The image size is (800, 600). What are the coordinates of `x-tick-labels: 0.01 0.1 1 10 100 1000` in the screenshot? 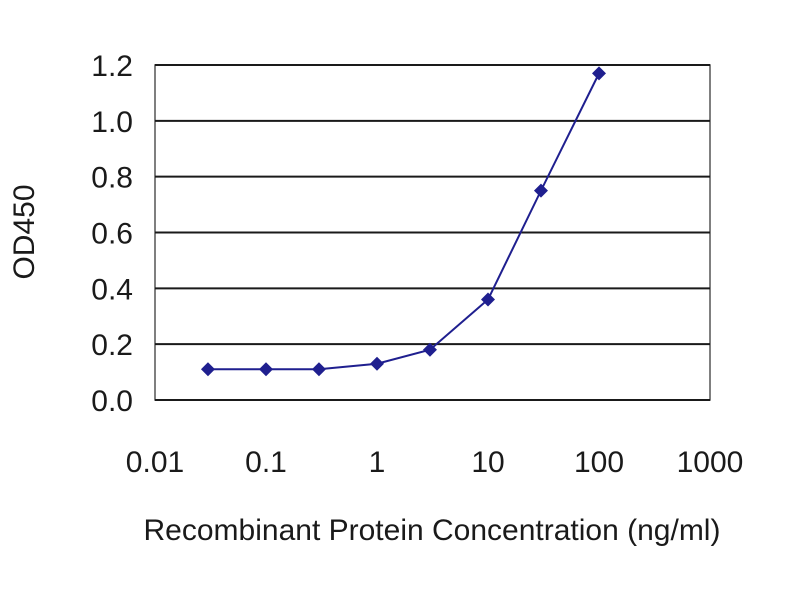 It's located at (435, 462).